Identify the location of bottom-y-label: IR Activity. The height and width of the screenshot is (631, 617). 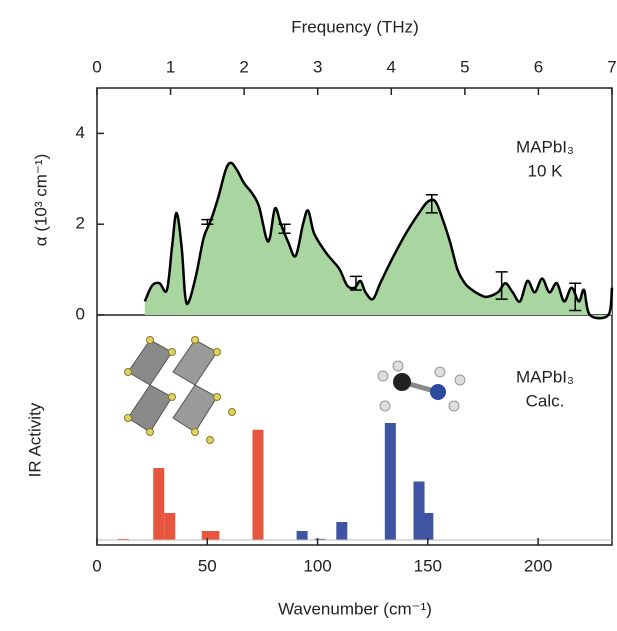
(34, 439).